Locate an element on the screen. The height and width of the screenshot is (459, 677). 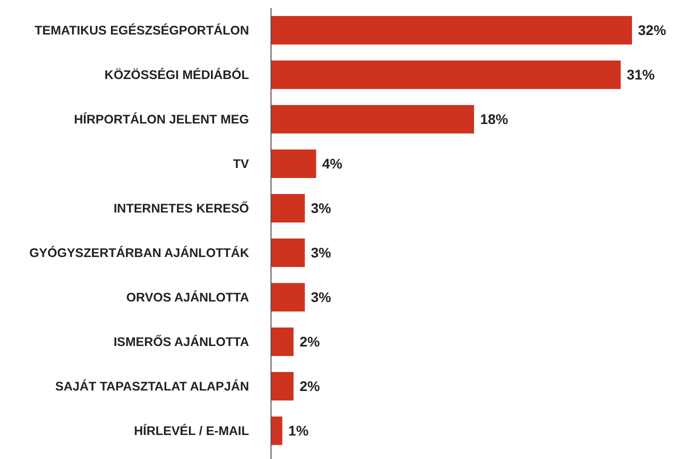
y-tick-label: GYÓGYSZERTÁRBAN AJÁNLOTTÁK is located at coordinates (139, 252).